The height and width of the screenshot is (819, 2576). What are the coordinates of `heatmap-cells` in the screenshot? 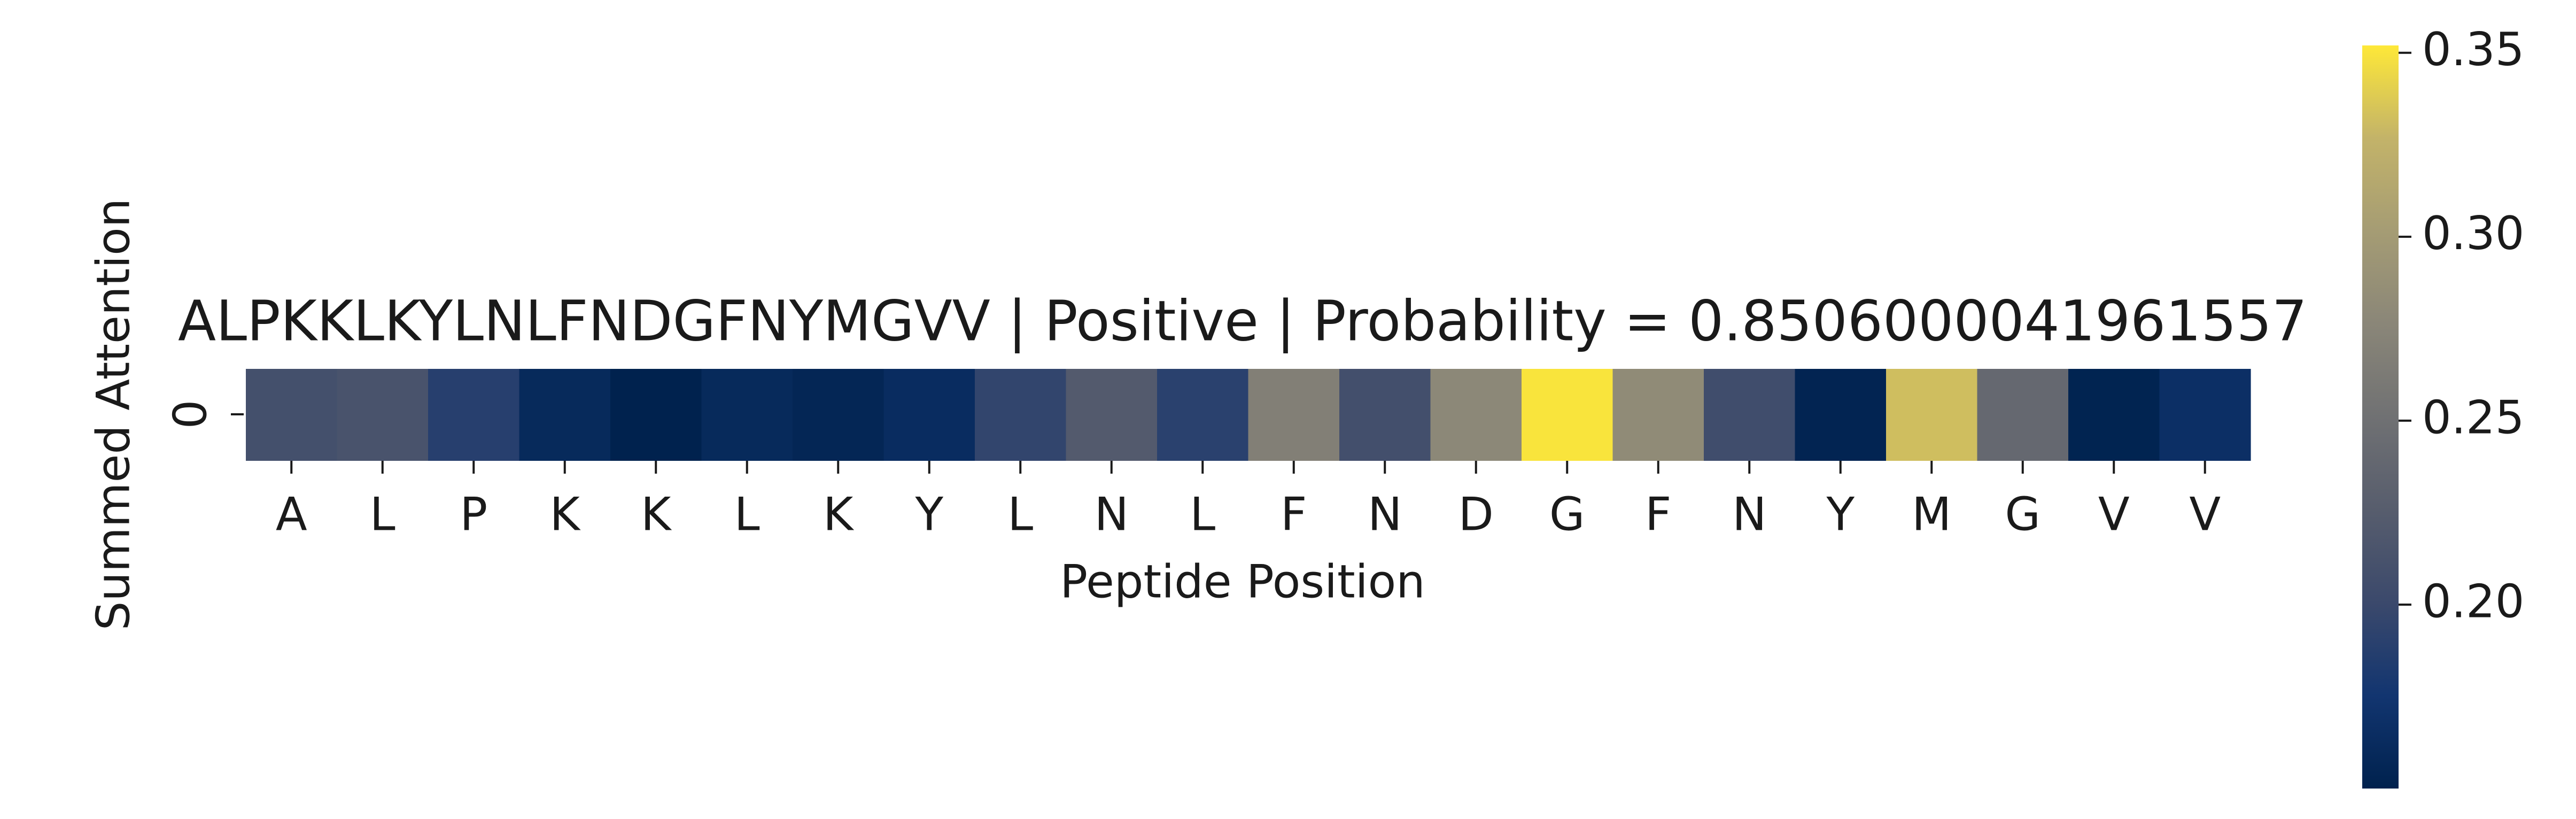 It's located at (1248, 415).